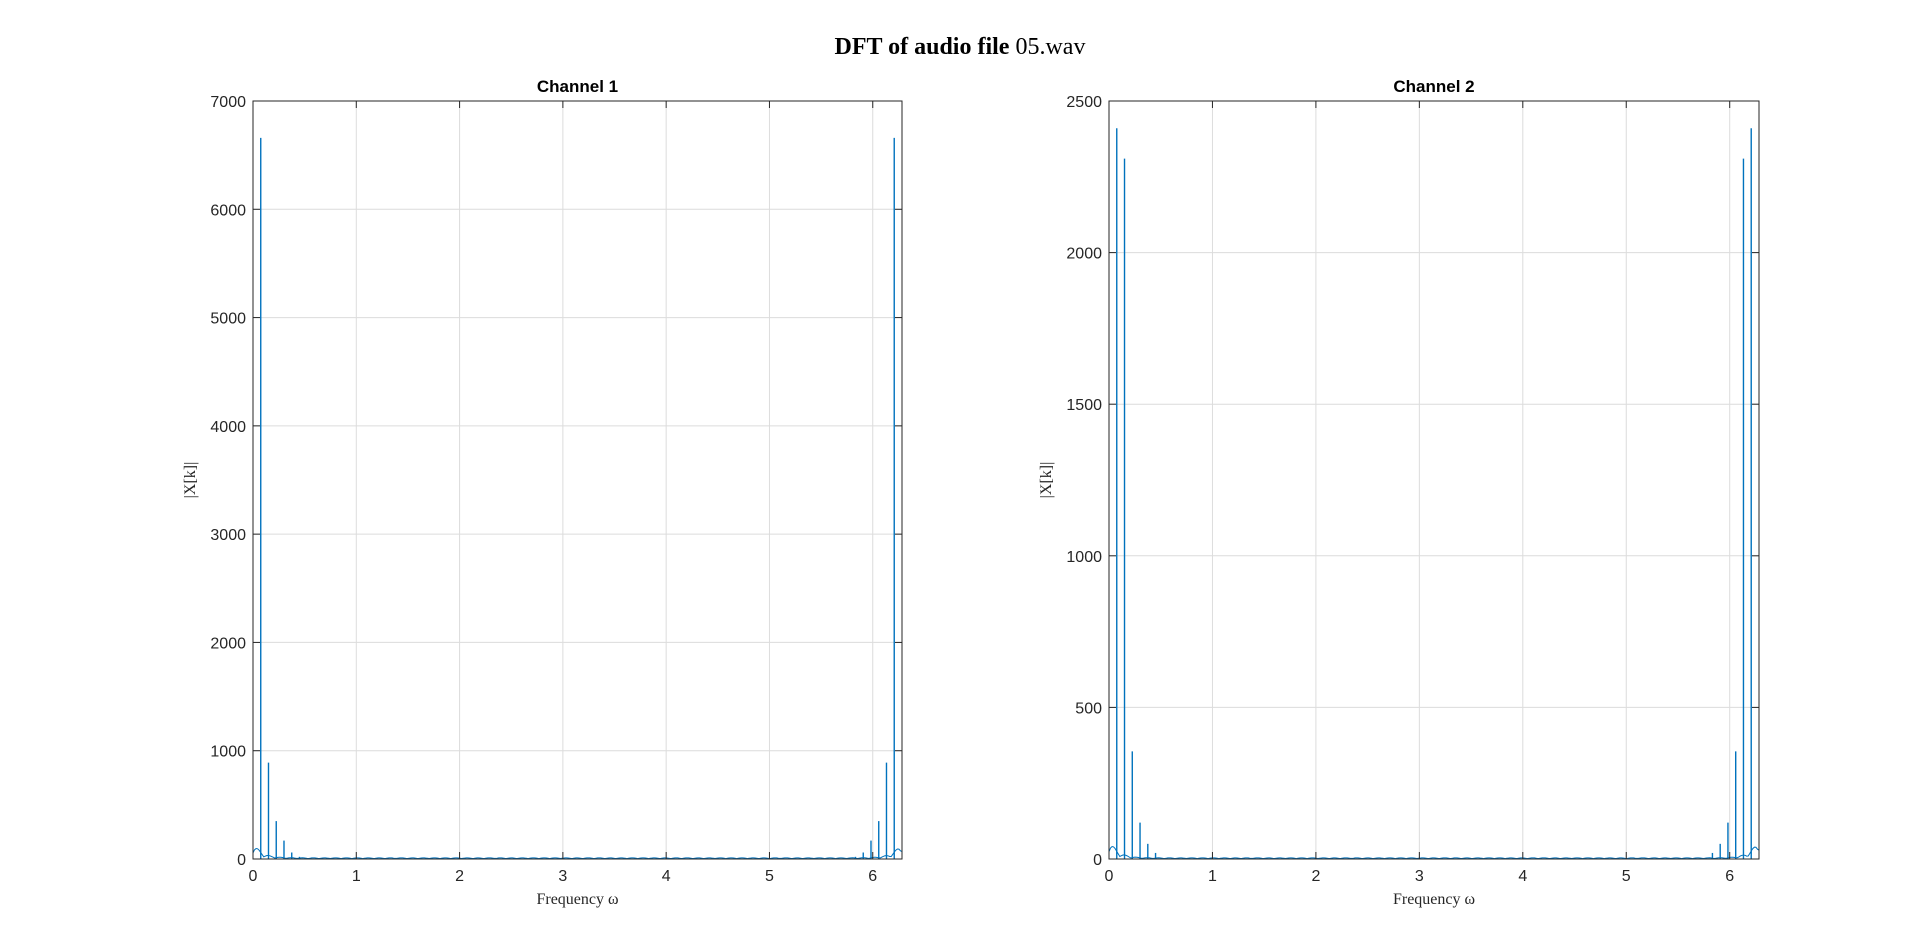 The width and height of the screenshot is (1920, 948). What do you see at coordinates (228, 752) in the screenshot?
I see `channel-1-y-tick-label: 1000` at bounding box center [228, 752].